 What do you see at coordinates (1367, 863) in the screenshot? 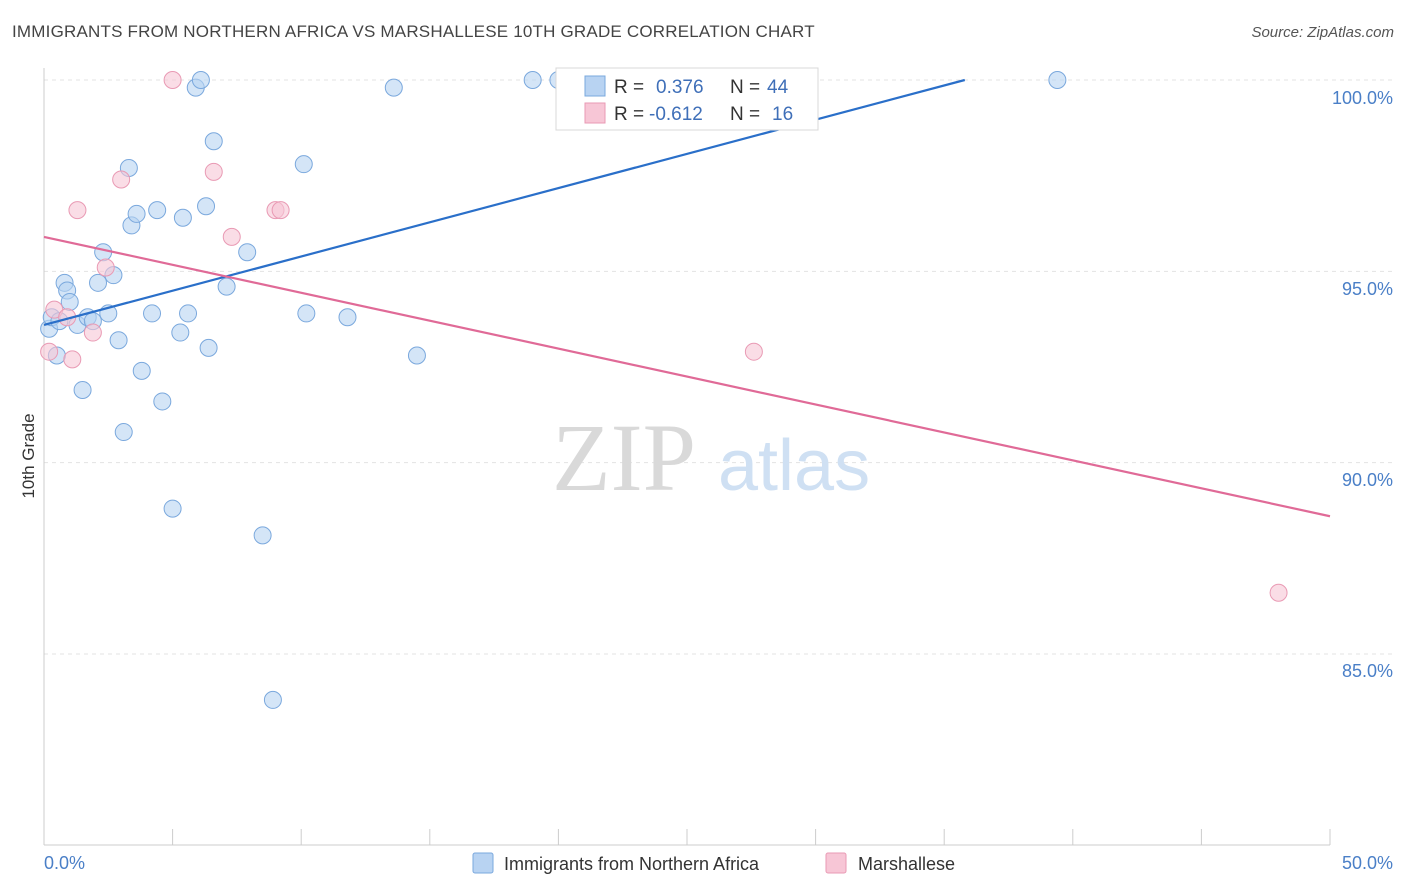
I see `x-tick-label-50: 50.0%` at bounding box center [1367, 863].